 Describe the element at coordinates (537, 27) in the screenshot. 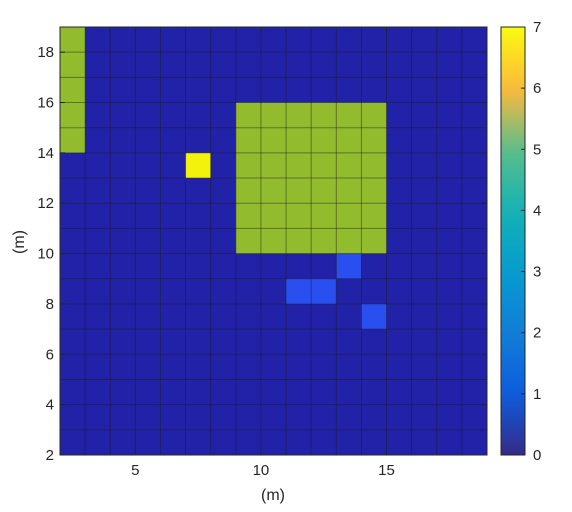

I see `colorbar-tick-label: 7` at that location.